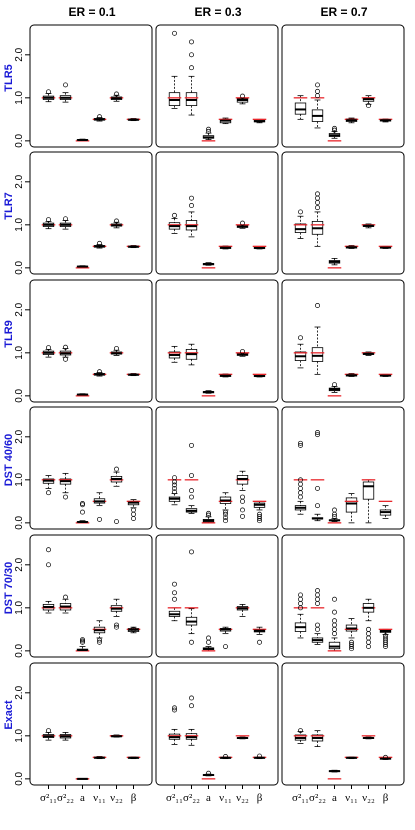  What do you see at coordinates (9, 460) in the screenshot?
I see `row-label-dst-40-60: DST 40/60` at bounding box center [9, 460].